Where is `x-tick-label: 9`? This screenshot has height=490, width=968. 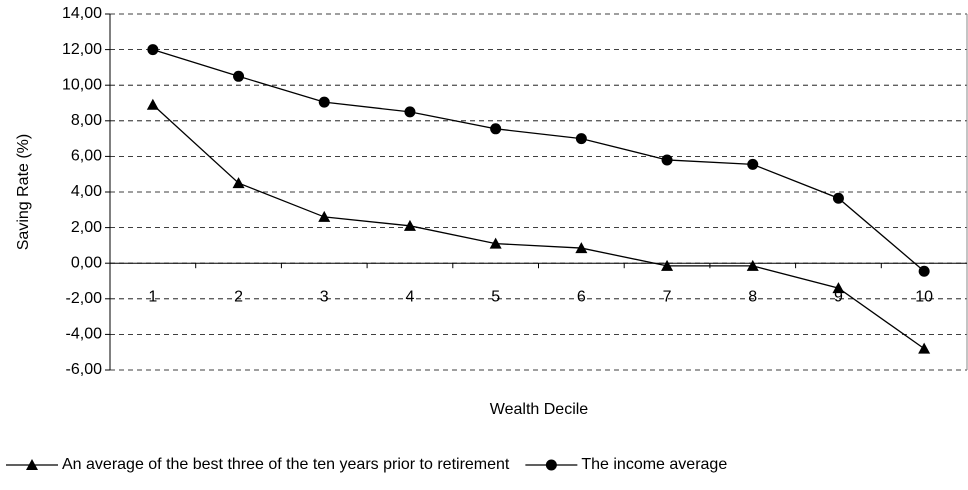 x-tick-label: 9 is located at coordinates (838, 296).